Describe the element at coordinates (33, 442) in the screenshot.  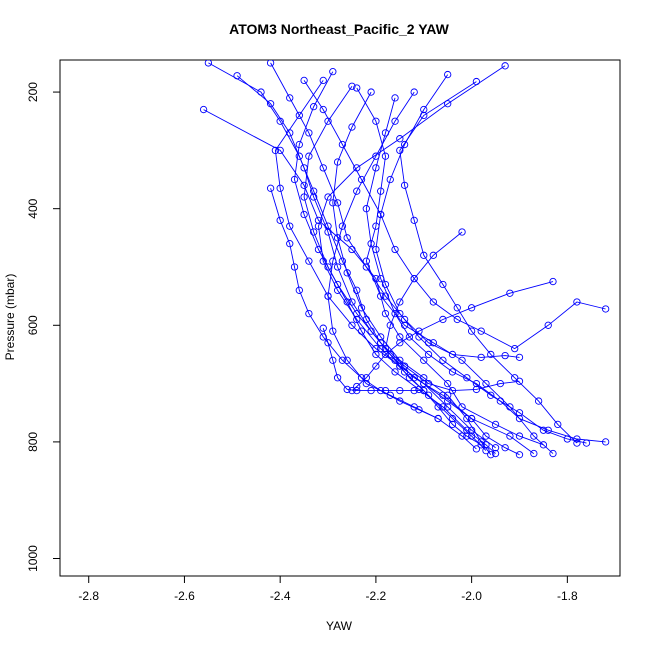
I see `y-tick-label: 800` at that location.